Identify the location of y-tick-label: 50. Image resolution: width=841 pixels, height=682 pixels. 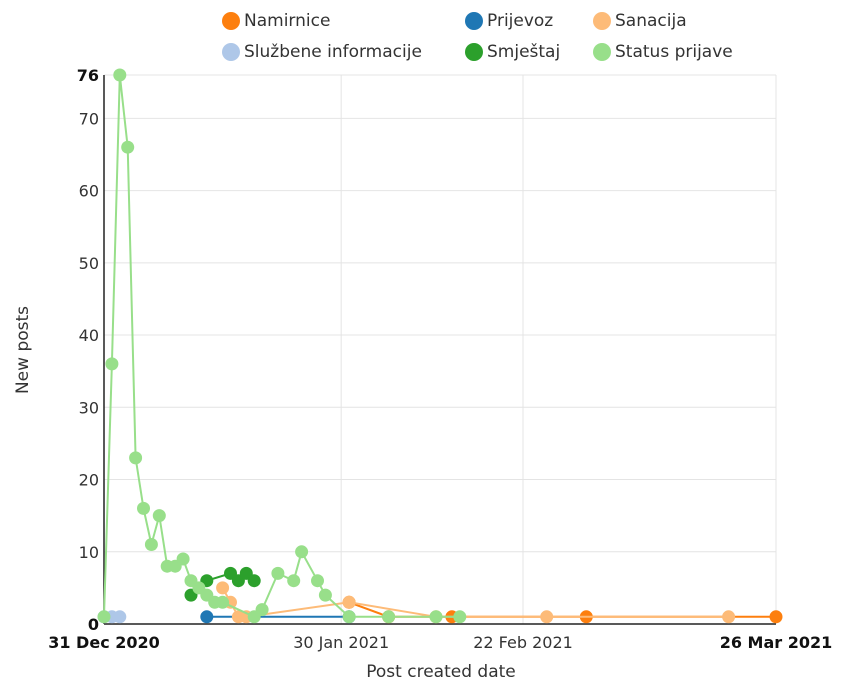
(89, 263).